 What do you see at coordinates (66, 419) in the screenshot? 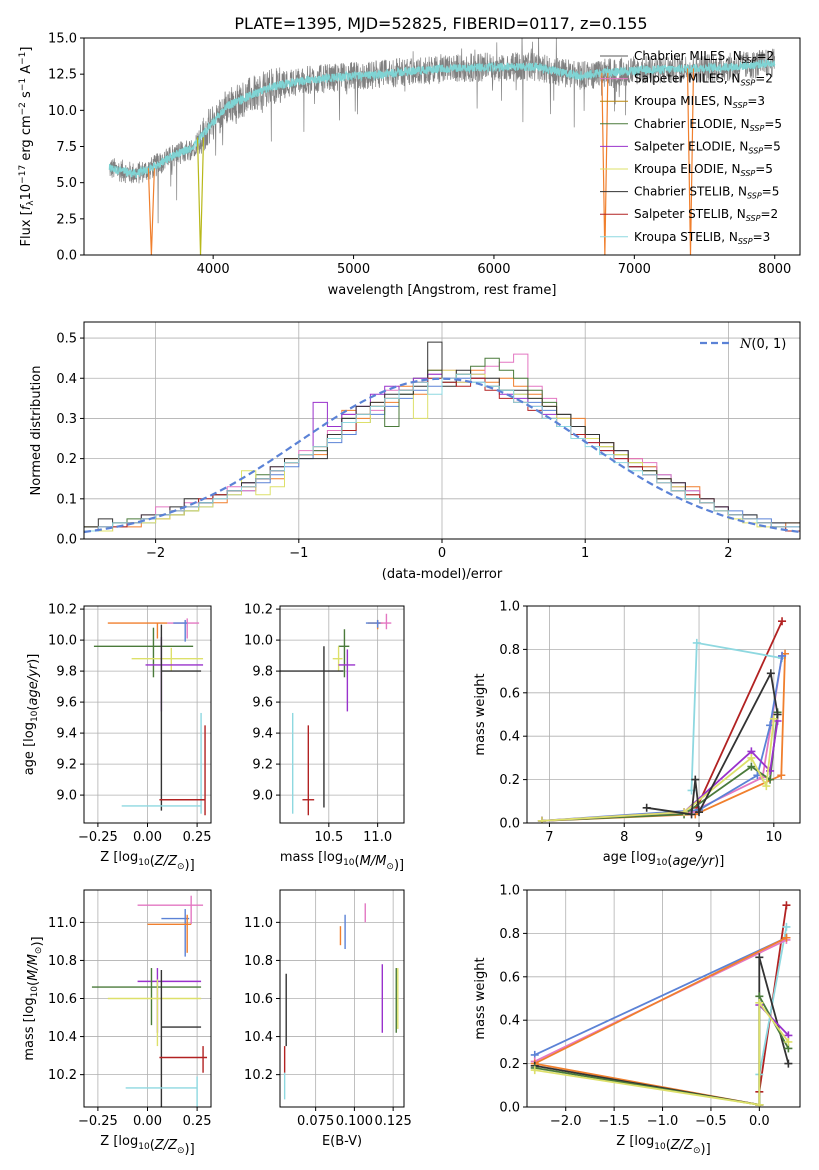
I see `y-tick-label: 0.3` at bounding box center [66, 419].